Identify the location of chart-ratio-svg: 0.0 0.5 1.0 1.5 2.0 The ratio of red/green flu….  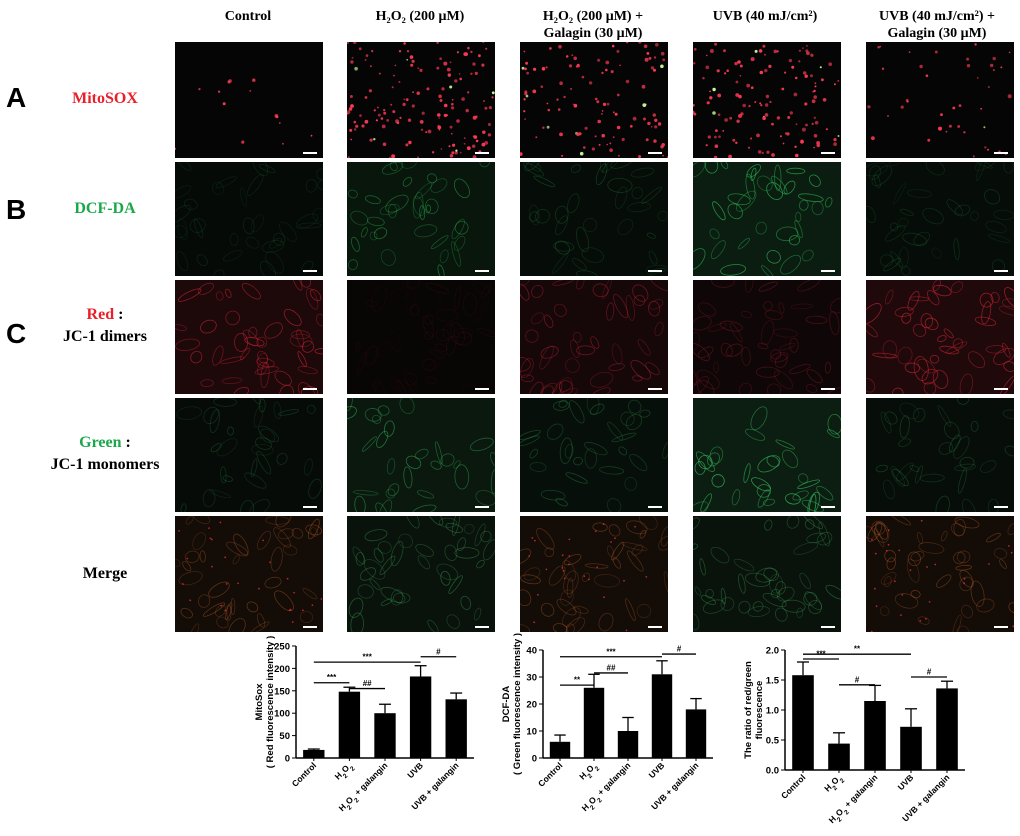
(854, 735).